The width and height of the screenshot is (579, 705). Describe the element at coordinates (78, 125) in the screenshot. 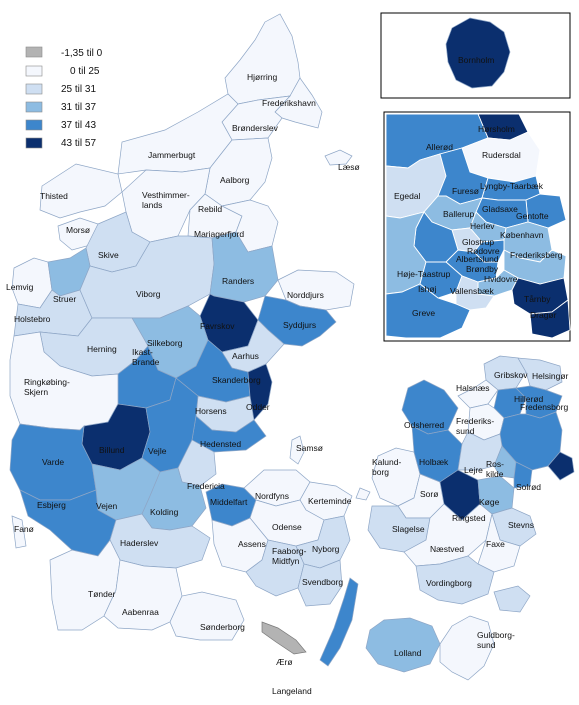

I see `legend-label-4: 37 til 43` at that location.